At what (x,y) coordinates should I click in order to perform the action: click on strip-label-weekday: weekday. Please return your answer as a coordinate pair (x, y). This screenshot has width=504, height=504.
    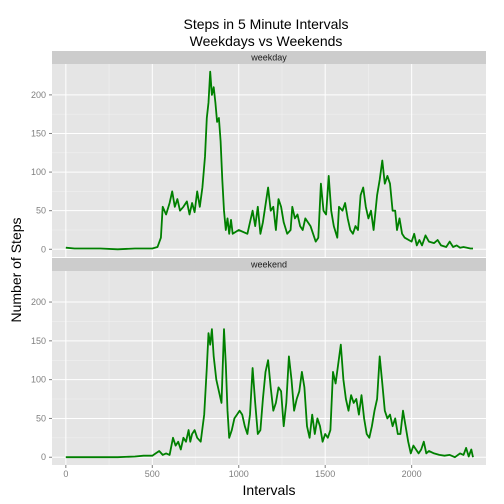
    Looking at the image, I should click on (268, 58).